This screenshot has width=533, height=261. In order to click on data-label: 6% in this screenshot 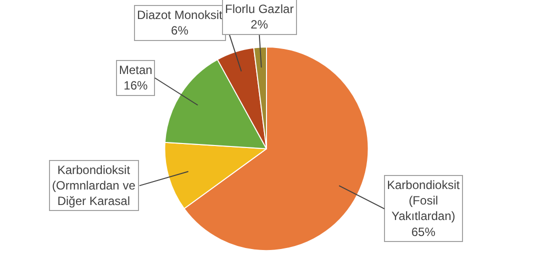, I will do `click(180, 31)`.